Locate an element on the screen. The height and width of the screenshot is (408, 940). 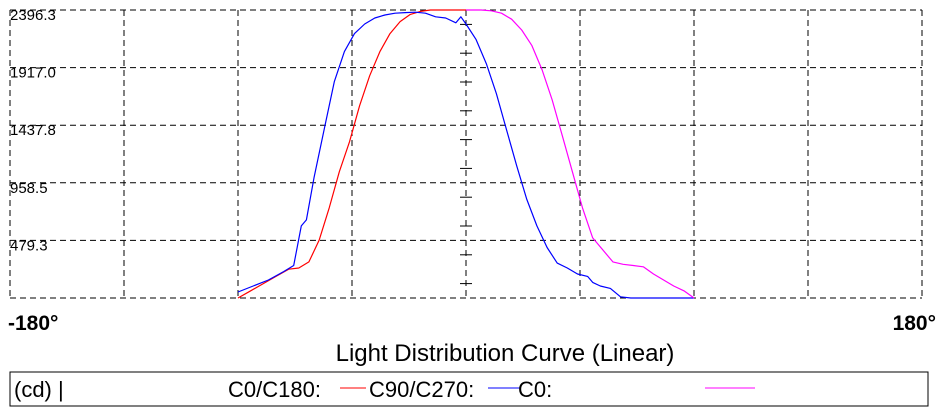
y-tick-label: 1437.8 is located at coordinates (33, 130).